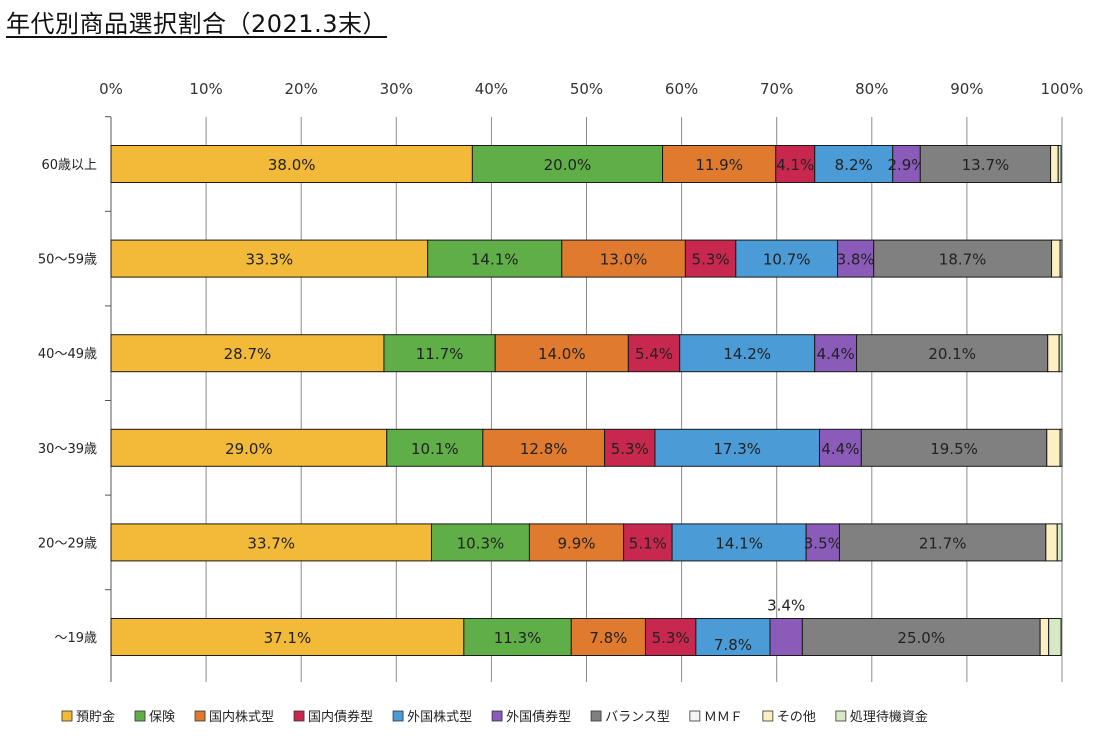  I want to click on legend-label: 外国債券型, so click(538, 717).